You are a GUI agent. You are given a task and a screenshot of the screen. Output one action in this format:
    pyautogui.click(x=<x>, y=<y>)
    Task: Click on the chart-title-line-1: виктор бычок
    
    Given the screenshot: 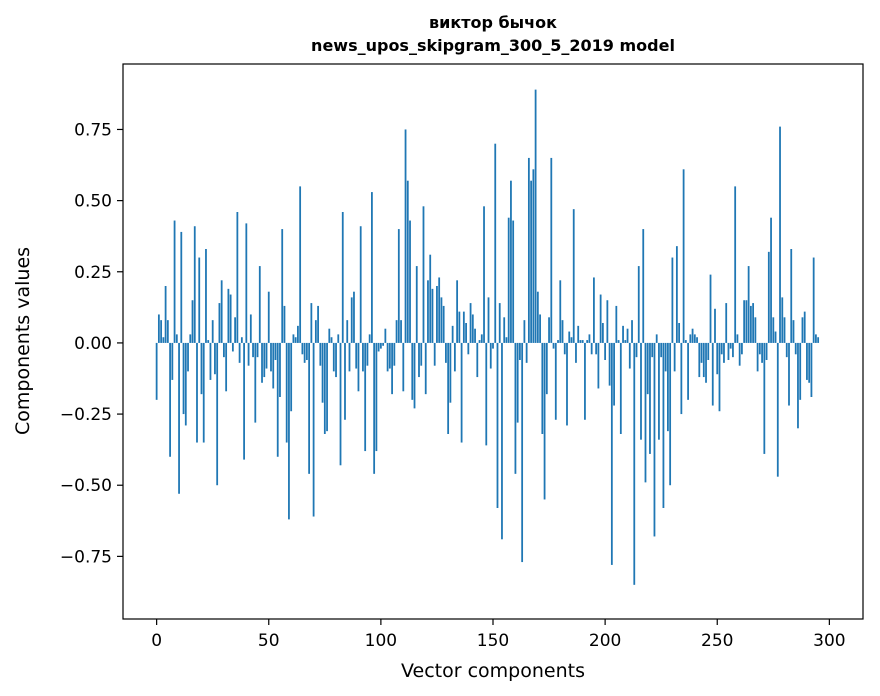 What is the action you would take?
    pyautogui.click(x=493, y=22)
    